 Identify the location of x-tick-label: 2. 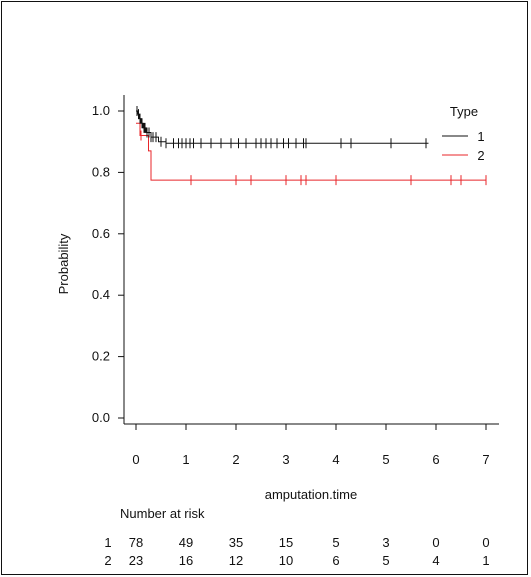
(235, 459).